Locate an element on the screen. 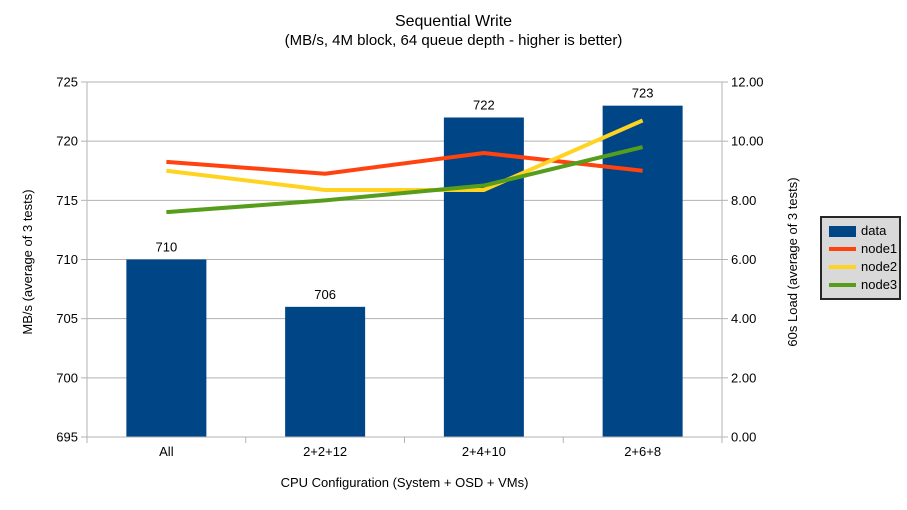 This screenshot has height=510, width=907. legend-label-node3: node3 is located at coordinates (879, 284).